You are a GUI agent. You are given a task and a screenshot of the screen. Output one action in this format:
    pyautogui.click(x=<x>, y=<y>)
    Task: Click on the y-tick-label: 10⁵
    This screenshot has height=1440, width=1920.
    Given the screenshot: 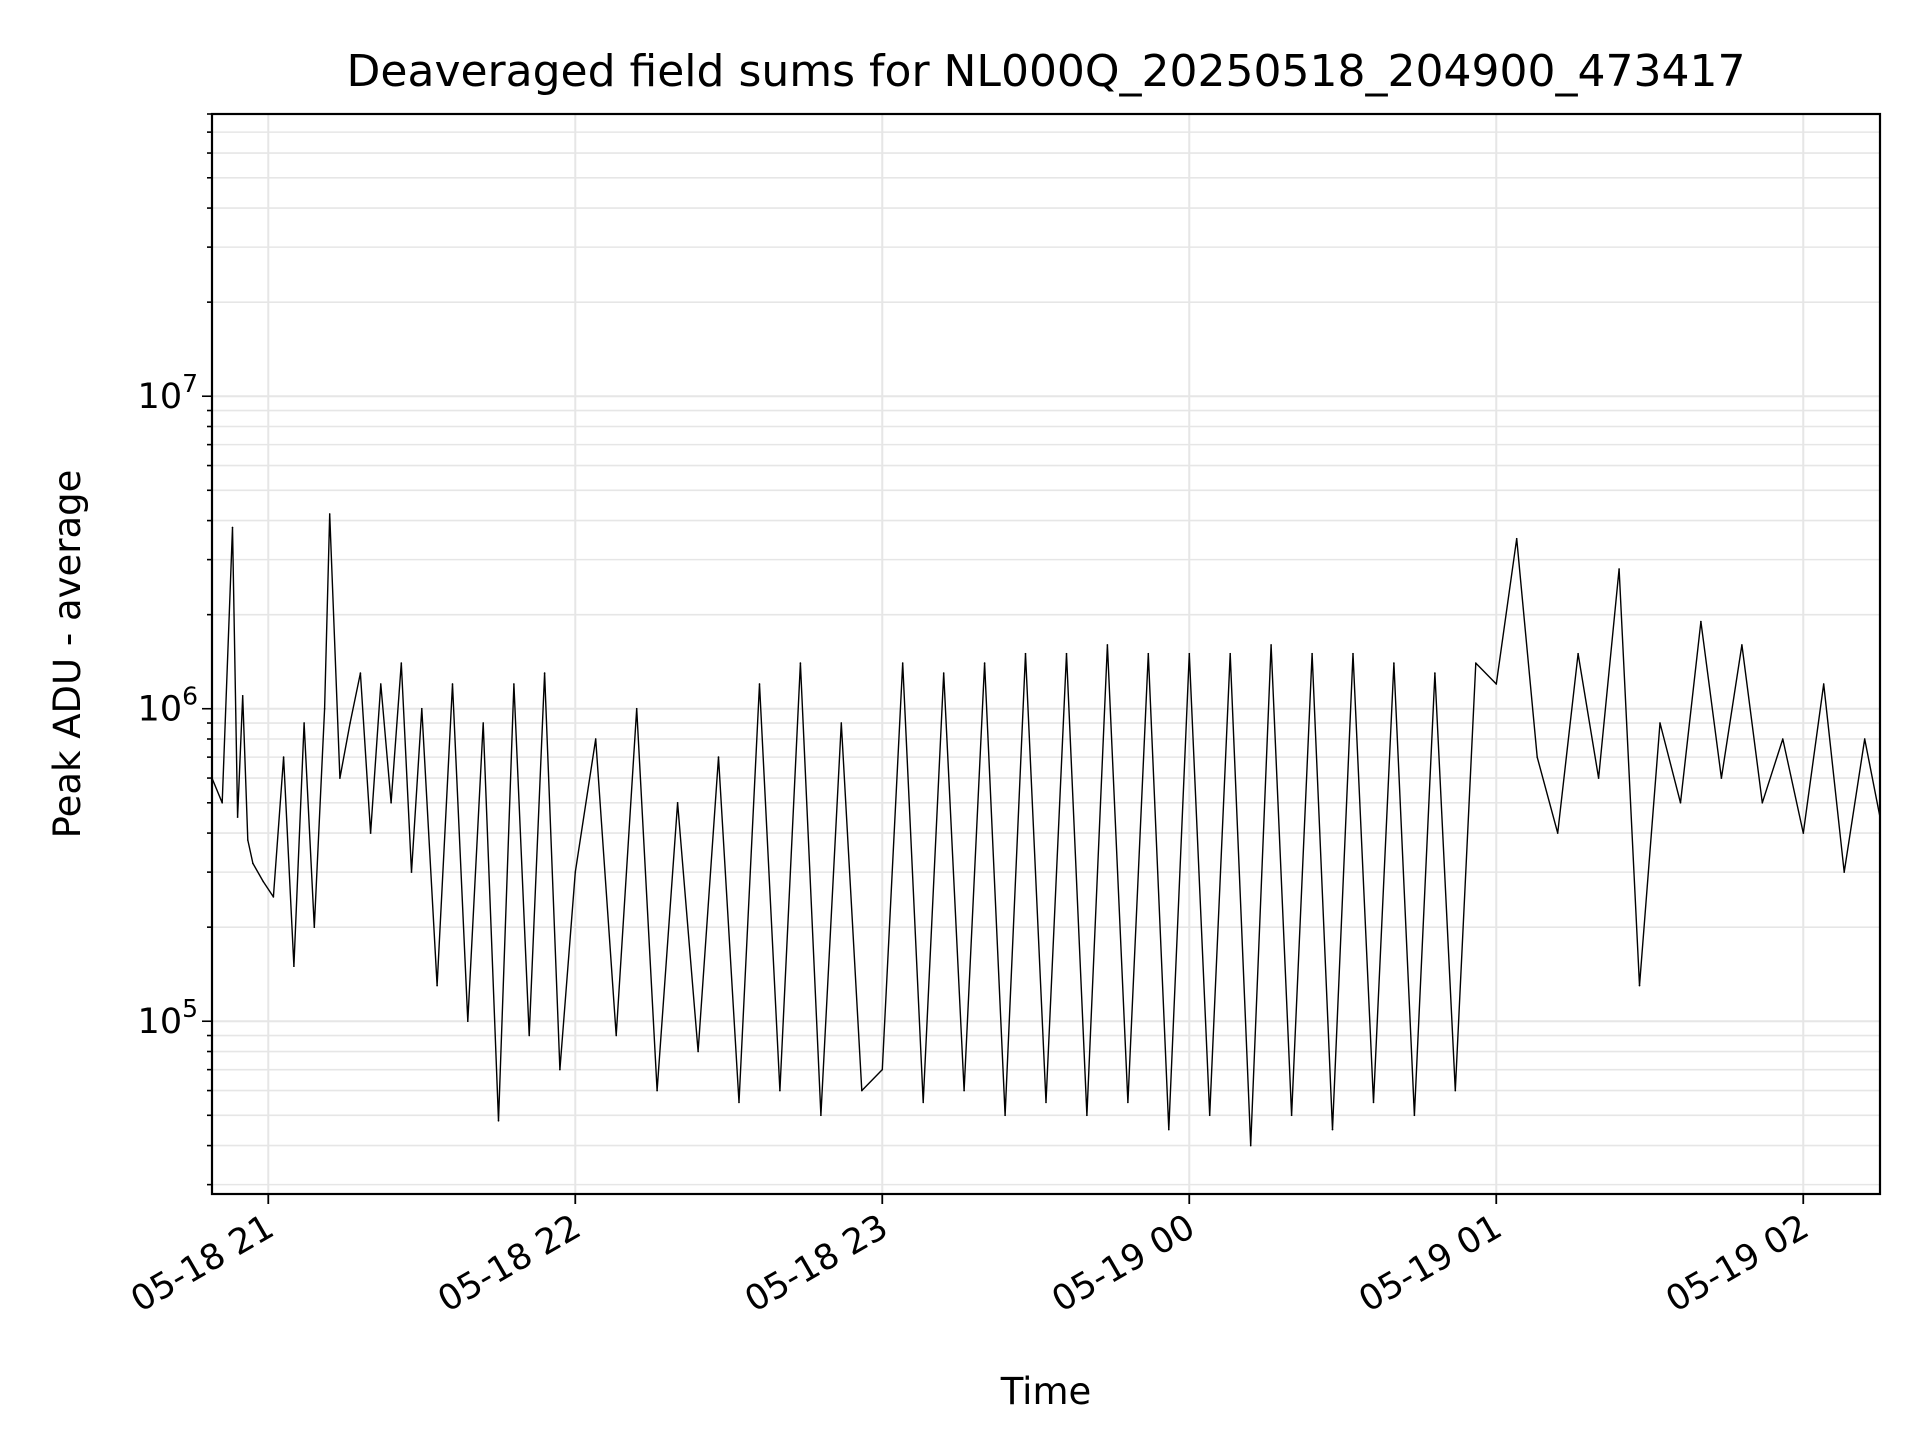 What is the action you would take?
    pyautogui.click(x=168, y=1018)
    